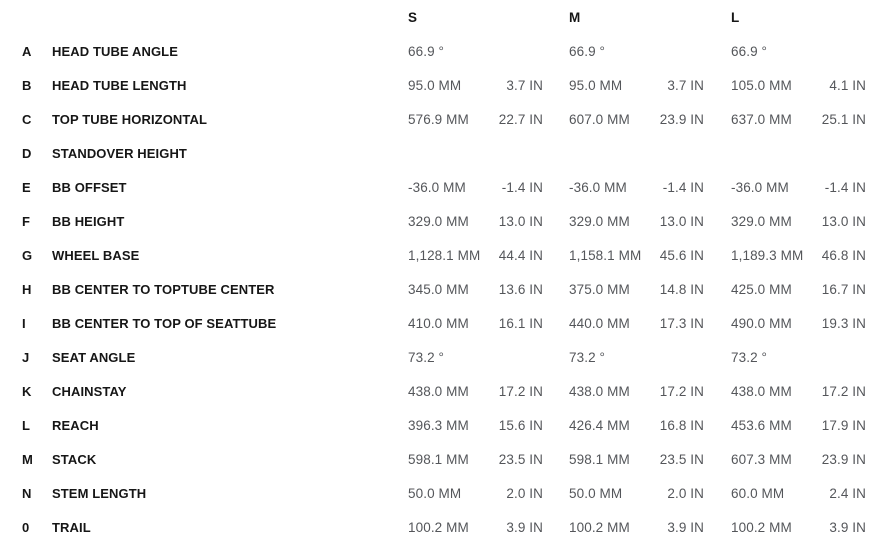  Describe the element at coordinates (681, 425) in the screenshot. I see `value-m-in: 16.8 IN` at that location.